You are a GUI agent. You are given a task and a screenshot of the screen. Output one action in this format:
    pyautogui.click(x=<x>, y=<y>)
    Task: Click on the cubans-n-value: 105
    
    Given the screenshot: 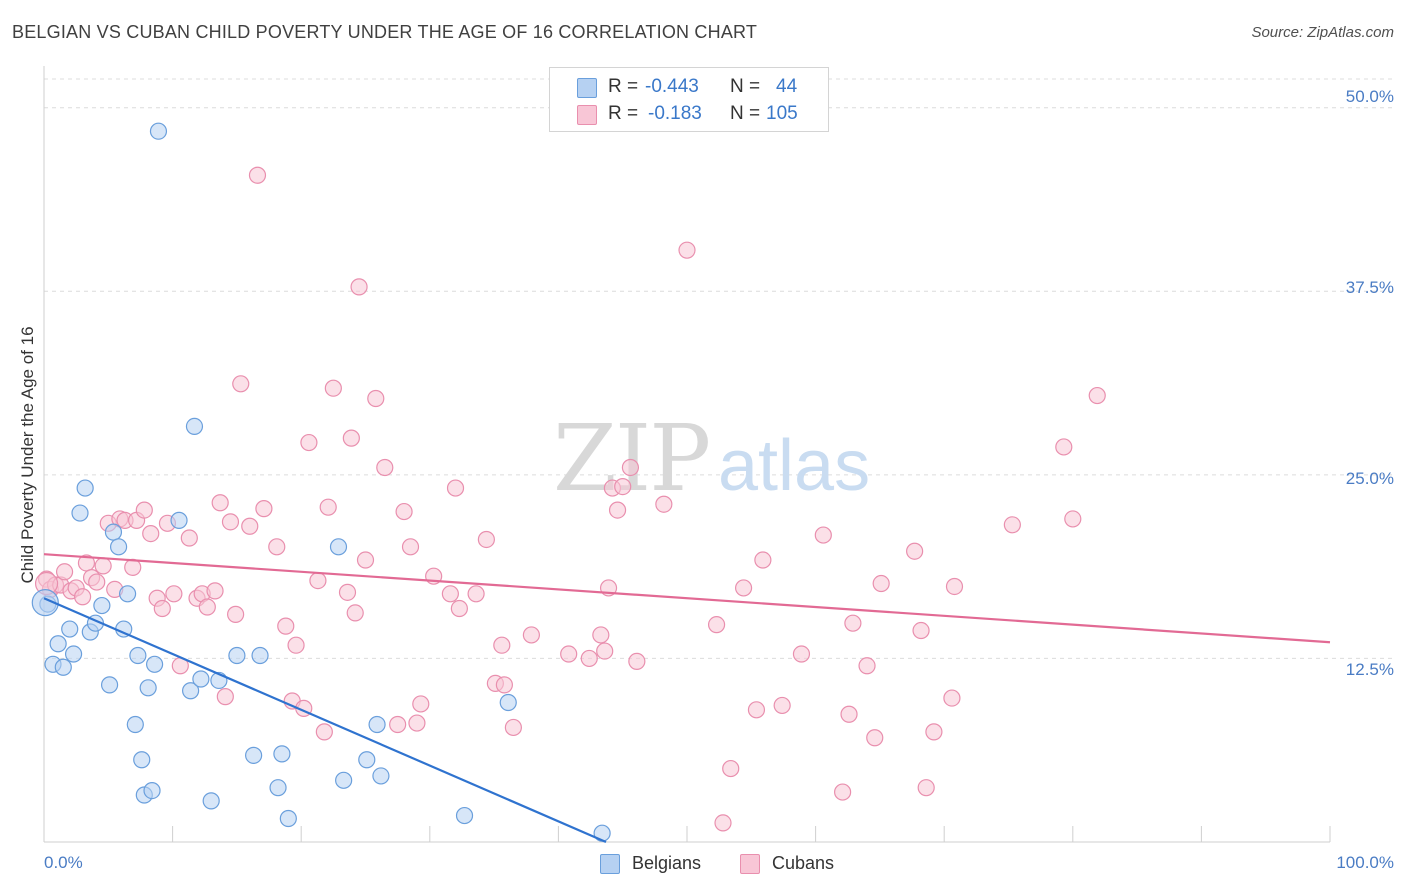 What is the action you would take?
    pyautogui.click(x=782, y=113)
    